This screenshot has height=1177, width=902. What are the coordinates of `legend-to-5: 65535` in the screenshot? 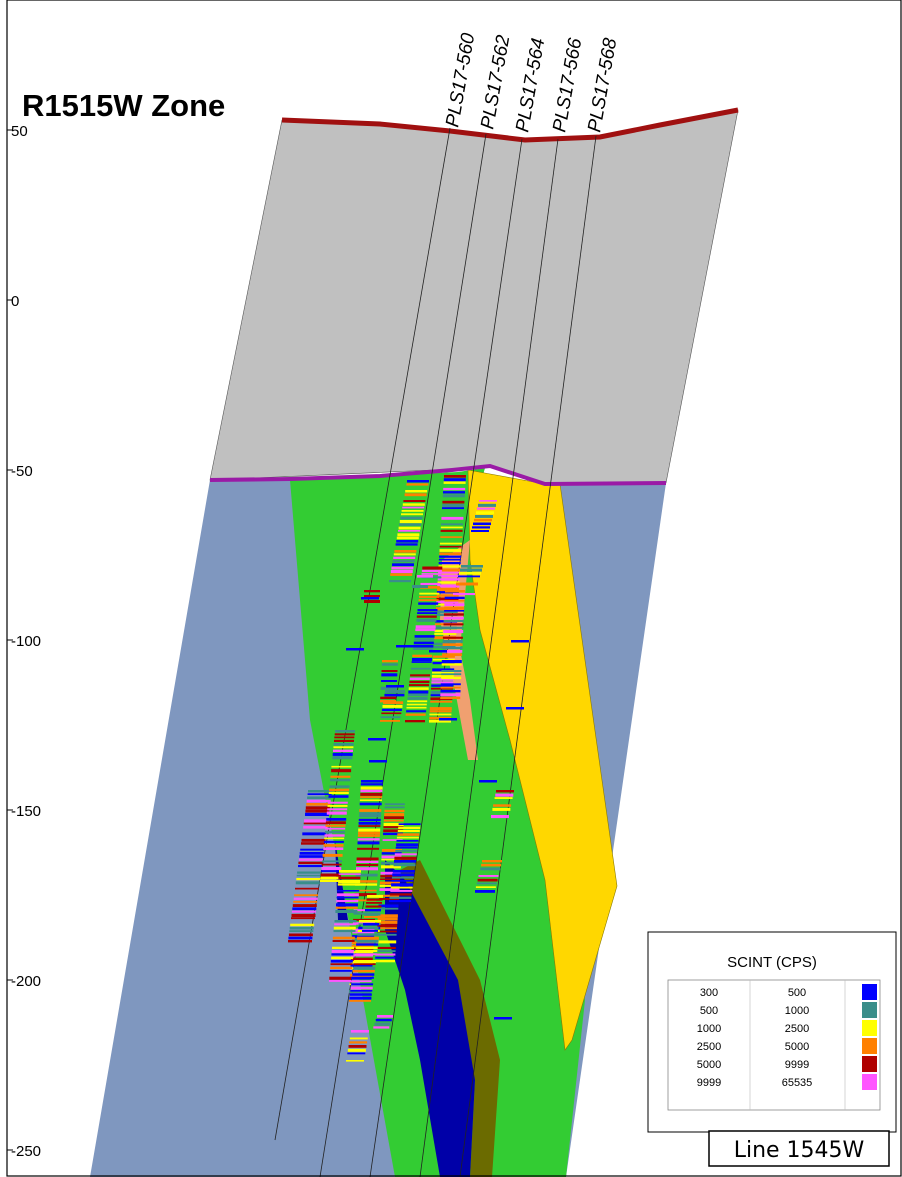 It's located at (797, 1083).